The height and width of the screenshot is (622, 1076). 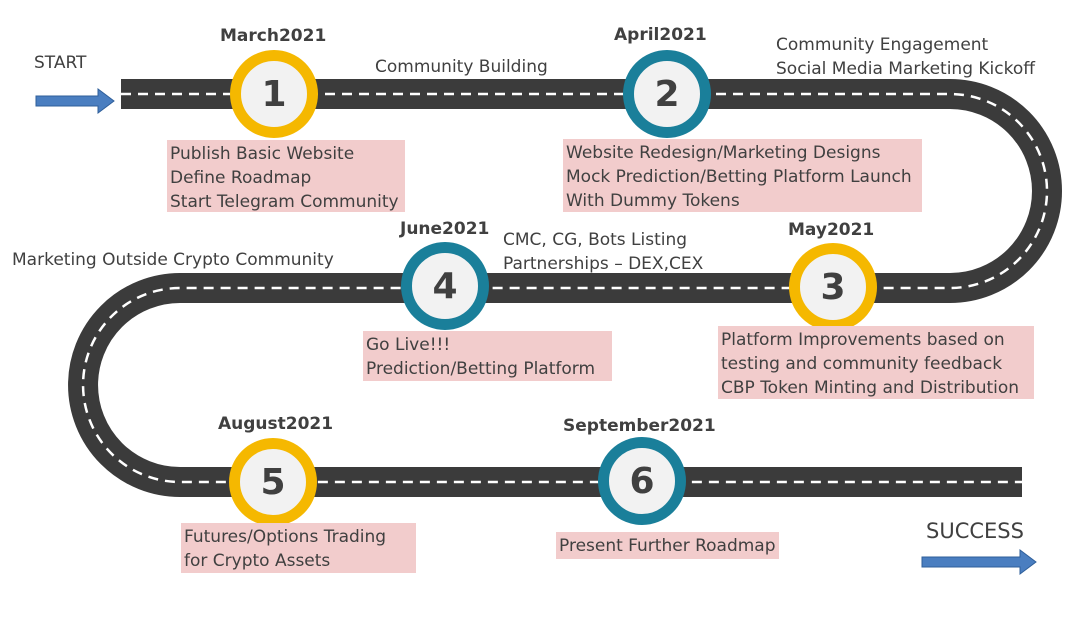 I want to click on success-label: SUCCESS, so click(x=975, y=531).